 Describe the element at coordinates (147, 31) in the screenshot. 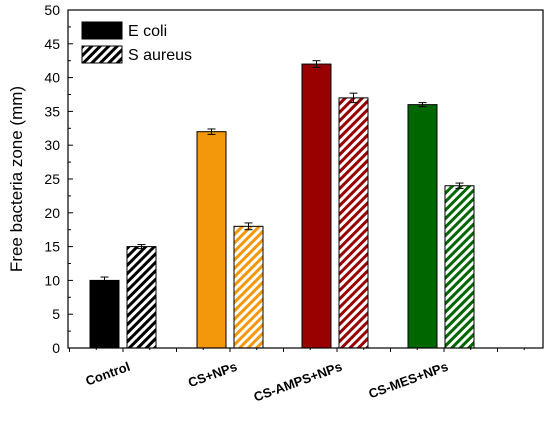

I see `legend-label-e-coli: E coli` at that location.